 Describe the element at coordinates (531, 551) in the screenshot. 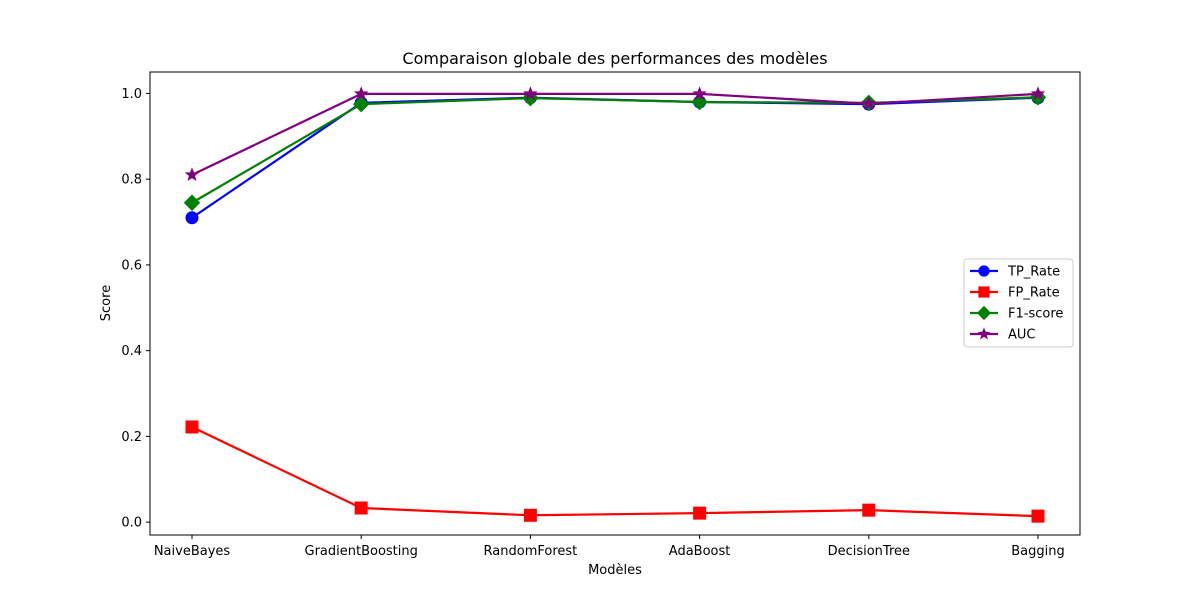

I see `x-tick-label: RandomForest` at that location.